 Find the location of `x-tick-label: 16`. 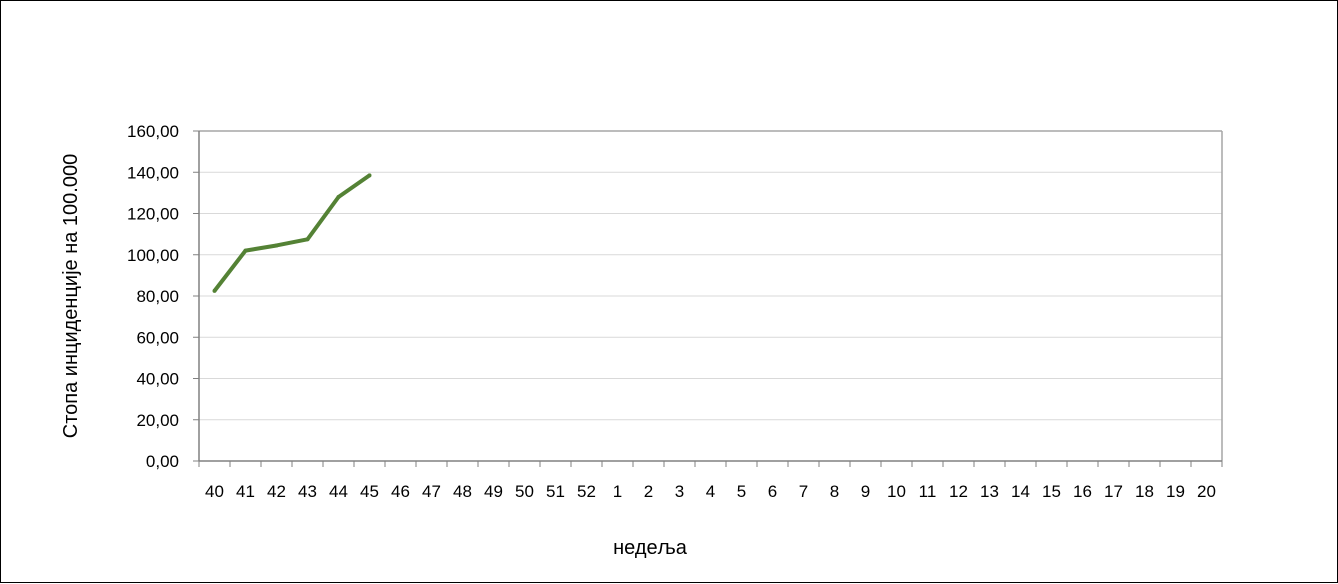

x-tick-label: 16 is located at coordinates (1082, 491).